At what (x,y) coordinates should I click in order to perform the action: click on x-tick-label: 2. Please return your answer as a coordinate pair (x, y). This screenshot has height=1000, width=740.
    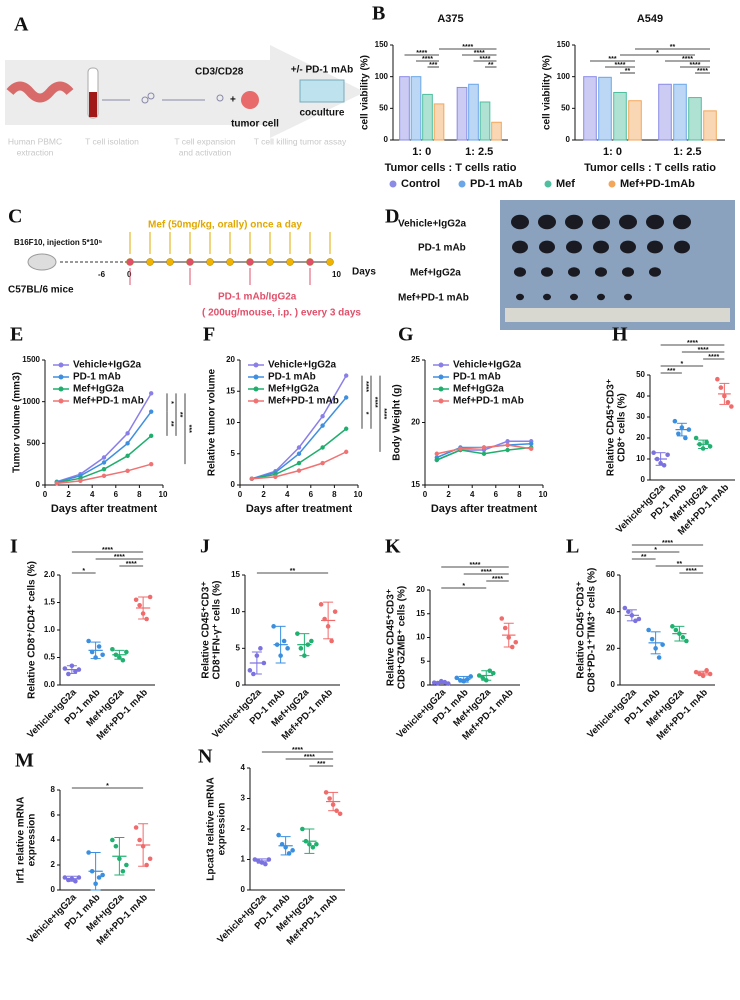
    Looking at the image, I should click on (68, 494).